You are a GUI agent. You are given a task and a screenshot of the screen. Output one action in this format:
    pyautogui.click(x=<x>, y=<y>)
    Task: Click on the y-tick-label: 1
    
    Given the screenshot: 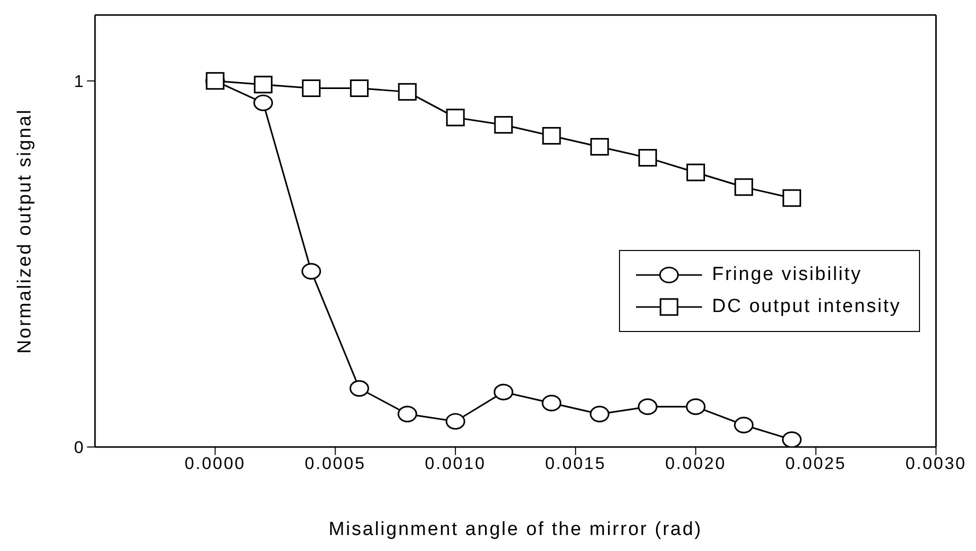 What is the action you would take?
    pyautogui.click(x=79, y=81)
    